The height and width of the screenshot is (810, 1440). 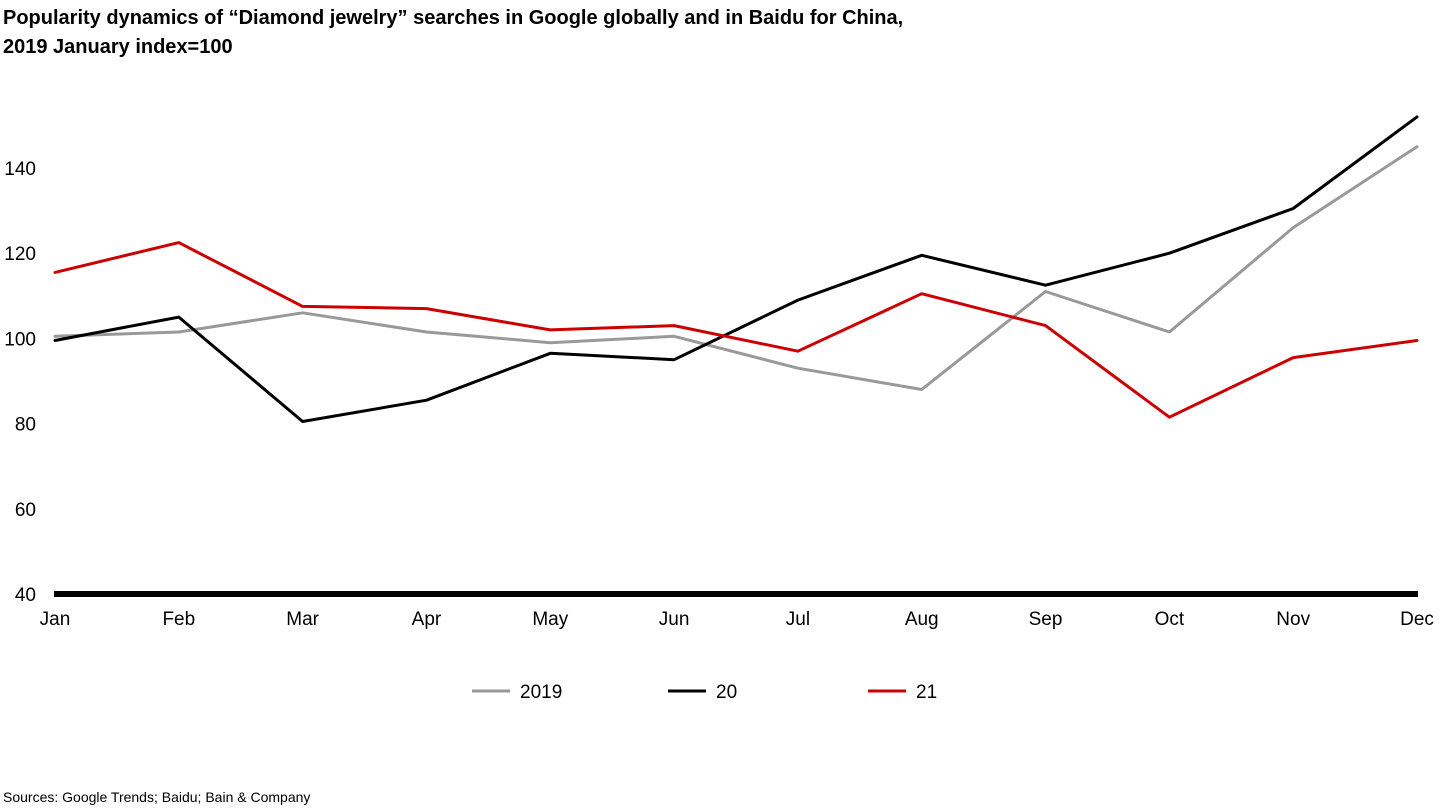 I want to click on x-axis-ticks: Jan Feb Mar Apr May Jun Jul Aug Sep Oct Nov Dec, so click(x=737, y=619).